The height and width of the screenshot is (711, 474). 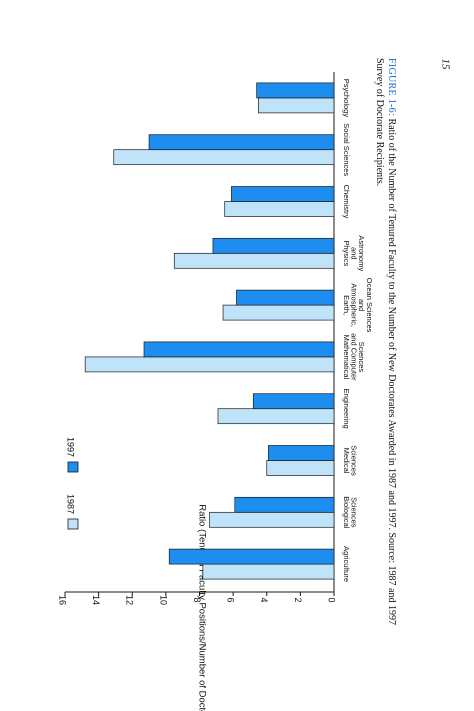 What do you see at coordinates (346, 461) in the screenshot?
I see `category-label-line: Medical` at bounding box center [346, 461].